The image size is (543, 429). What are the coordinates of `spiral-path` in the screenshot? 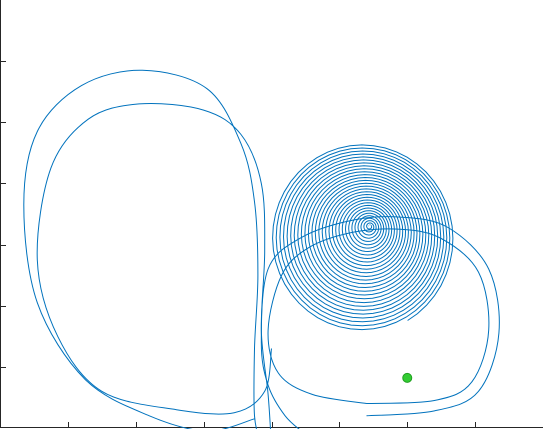 It's located at (363, 237).